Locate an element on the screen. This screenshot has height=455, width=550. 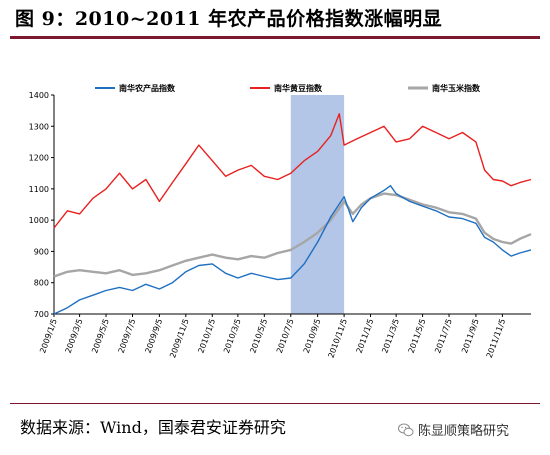
x-tick-label: 2009/3/5 is located at coordinates (74, 336).